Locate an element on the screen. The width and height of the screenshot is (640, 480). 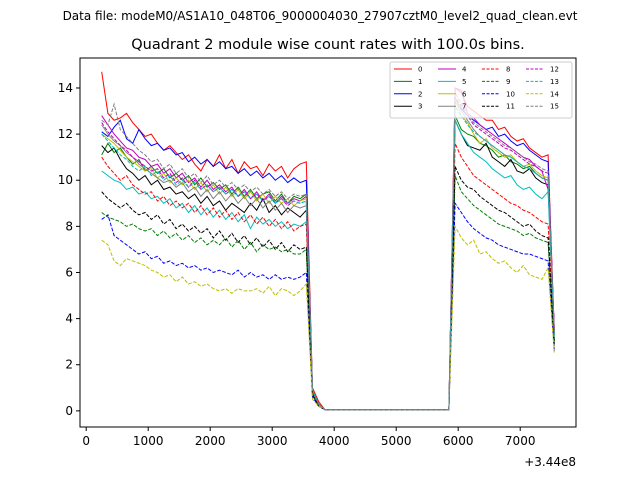
legend-label-3: 3 is located at coordinates (420, 107).